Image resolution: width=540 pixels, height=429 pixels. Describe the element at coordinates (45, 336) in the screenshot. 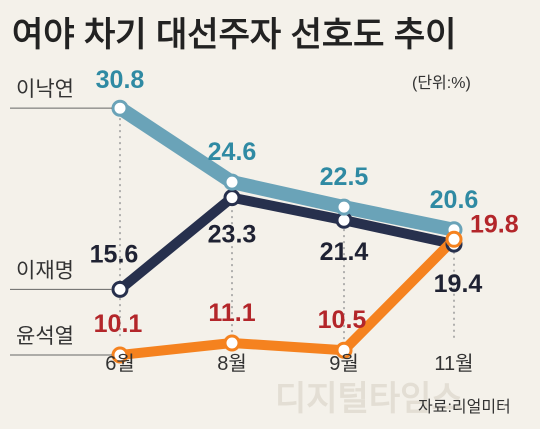

I see `series-name: 윤석열` at that location.